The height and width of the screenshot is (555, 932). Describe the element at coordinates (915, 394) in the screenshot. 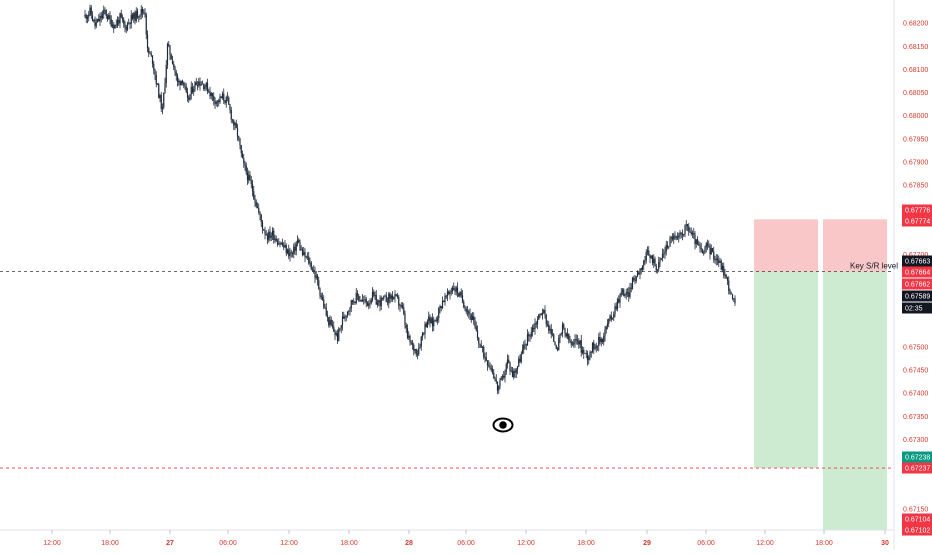

I see `price-tick-label: 0.67400` at that location.